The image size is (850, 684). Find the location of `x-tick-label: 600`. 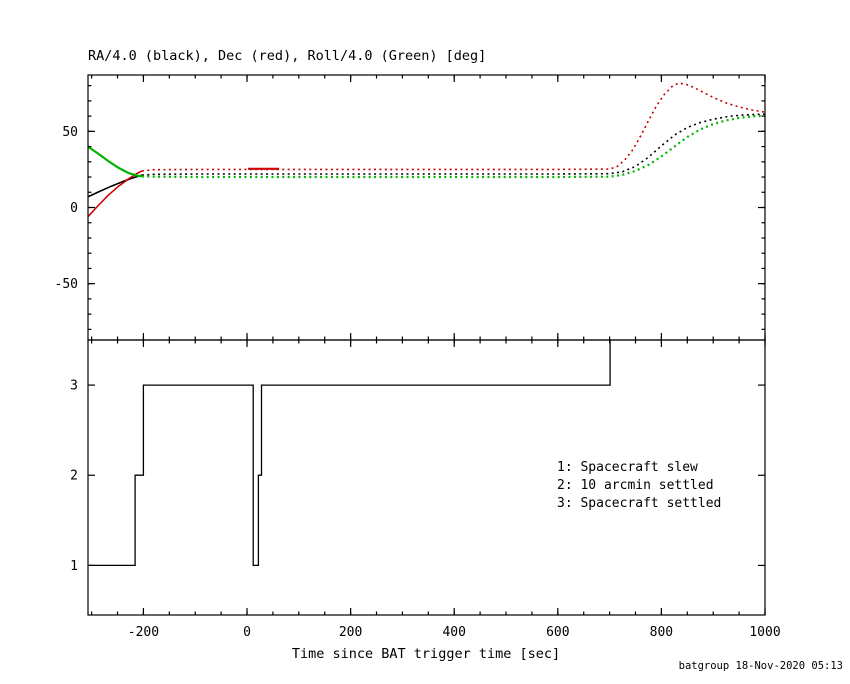

x-tick-label: 600 is located at coordinates (557, 632).